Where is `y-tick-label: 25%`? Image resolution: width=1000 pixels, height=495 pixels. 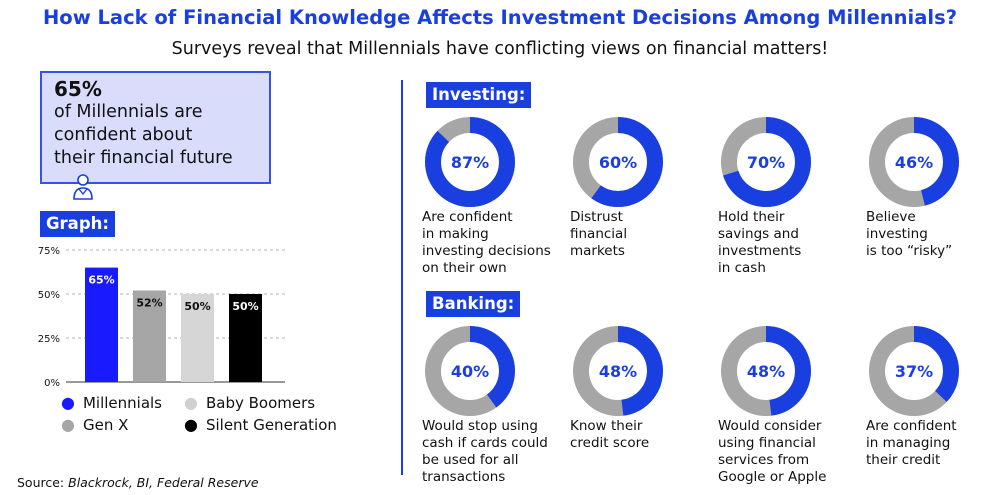 y-tick-label: 25% is located at coordinates (49, 339).